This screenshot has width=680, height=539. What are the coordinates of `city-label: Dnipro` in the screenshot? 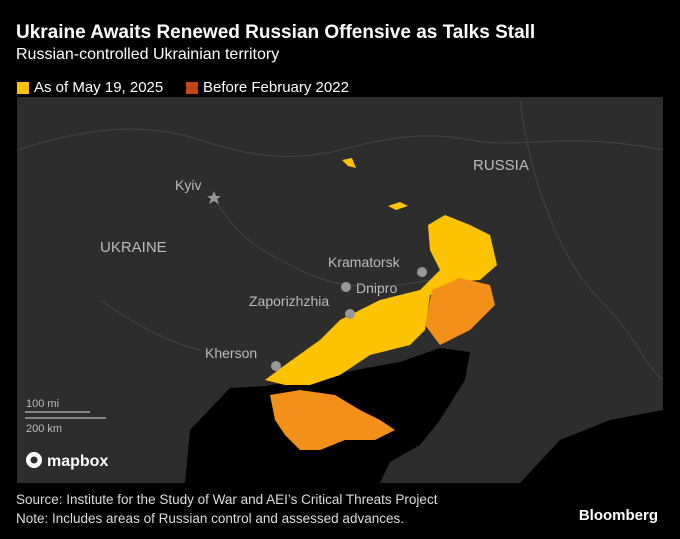 It's located at (376, 288).